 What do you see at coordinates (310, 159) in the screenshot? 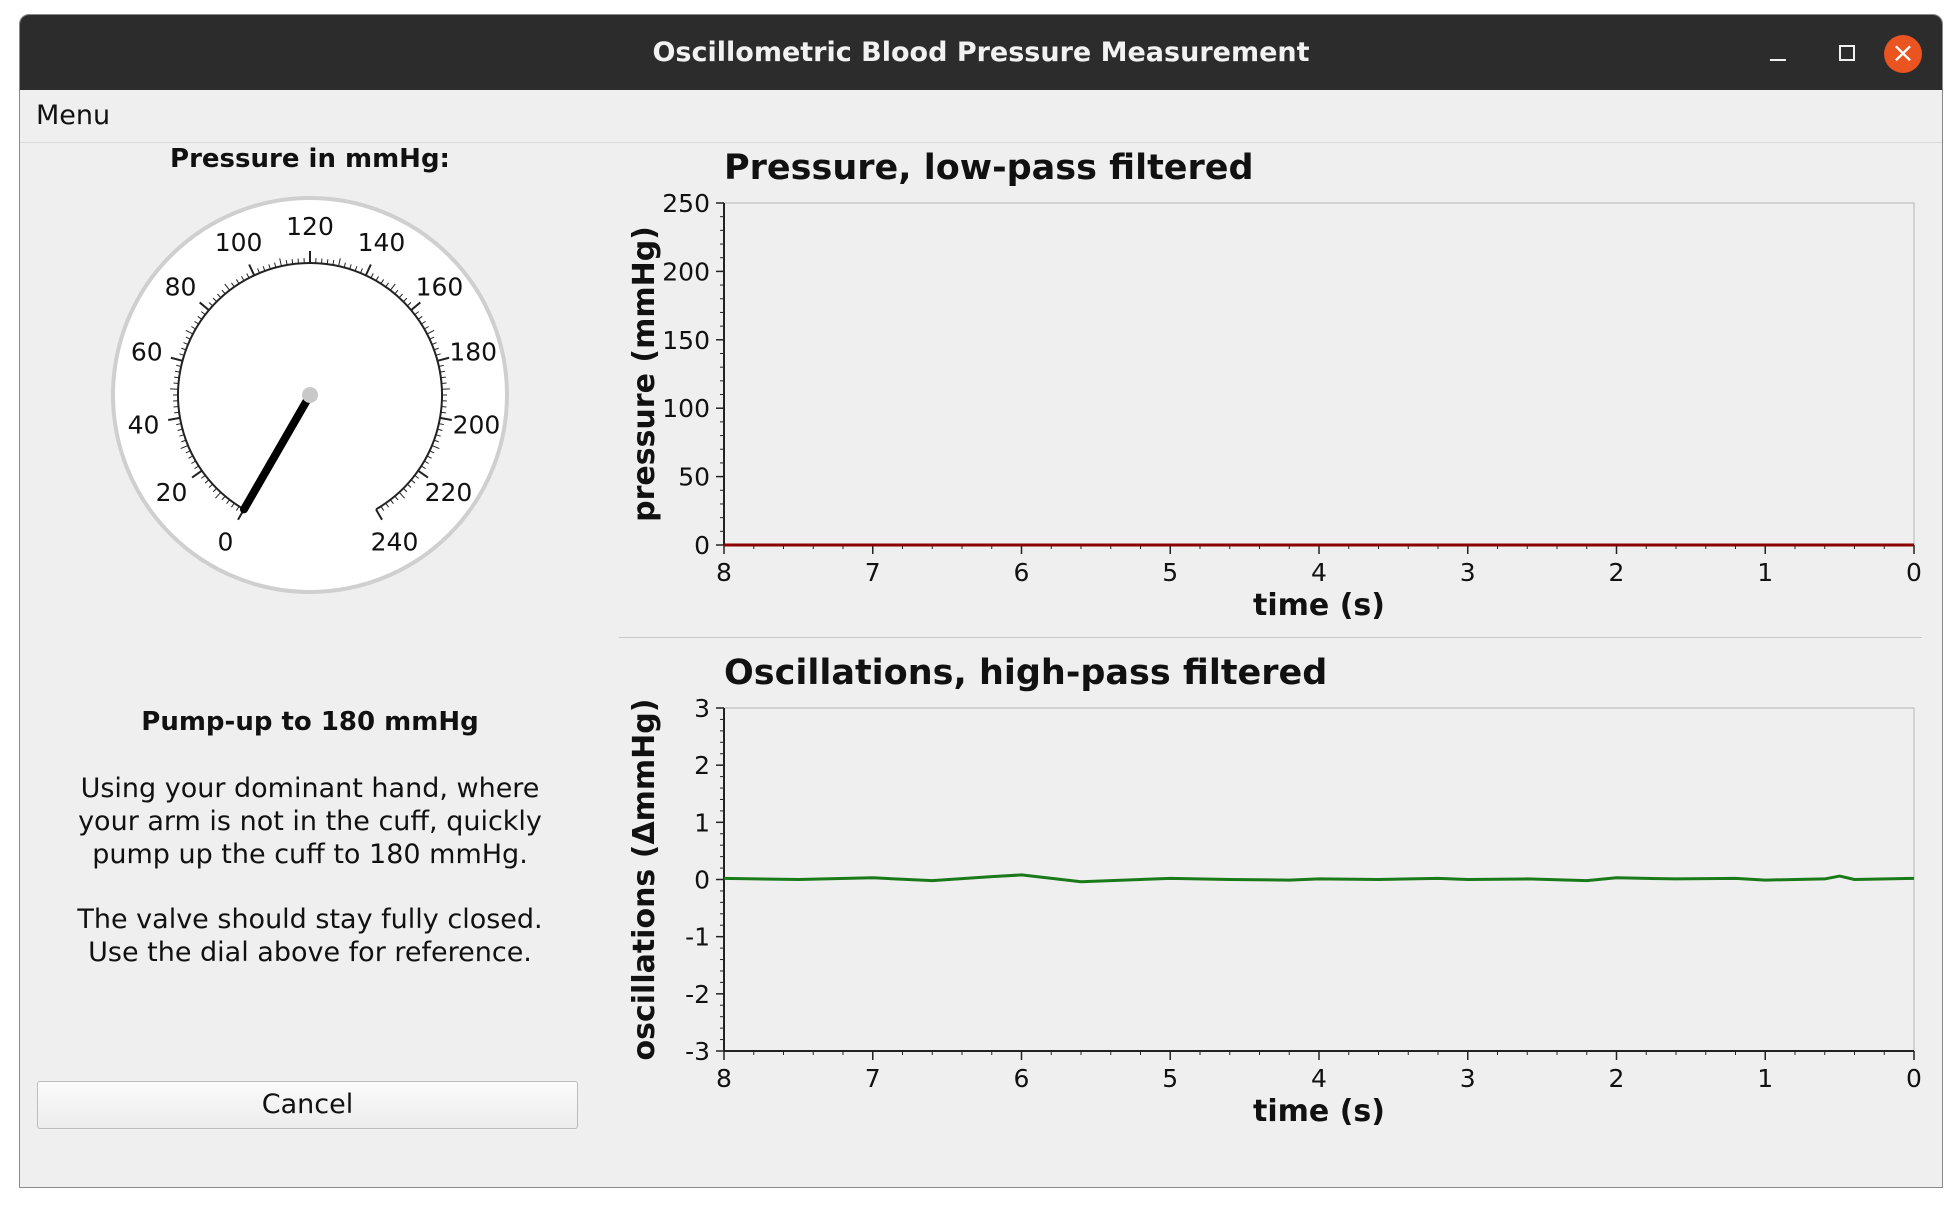
I see `pressure-label: Pressure in mmHg:` at bounding box center [310, 159].